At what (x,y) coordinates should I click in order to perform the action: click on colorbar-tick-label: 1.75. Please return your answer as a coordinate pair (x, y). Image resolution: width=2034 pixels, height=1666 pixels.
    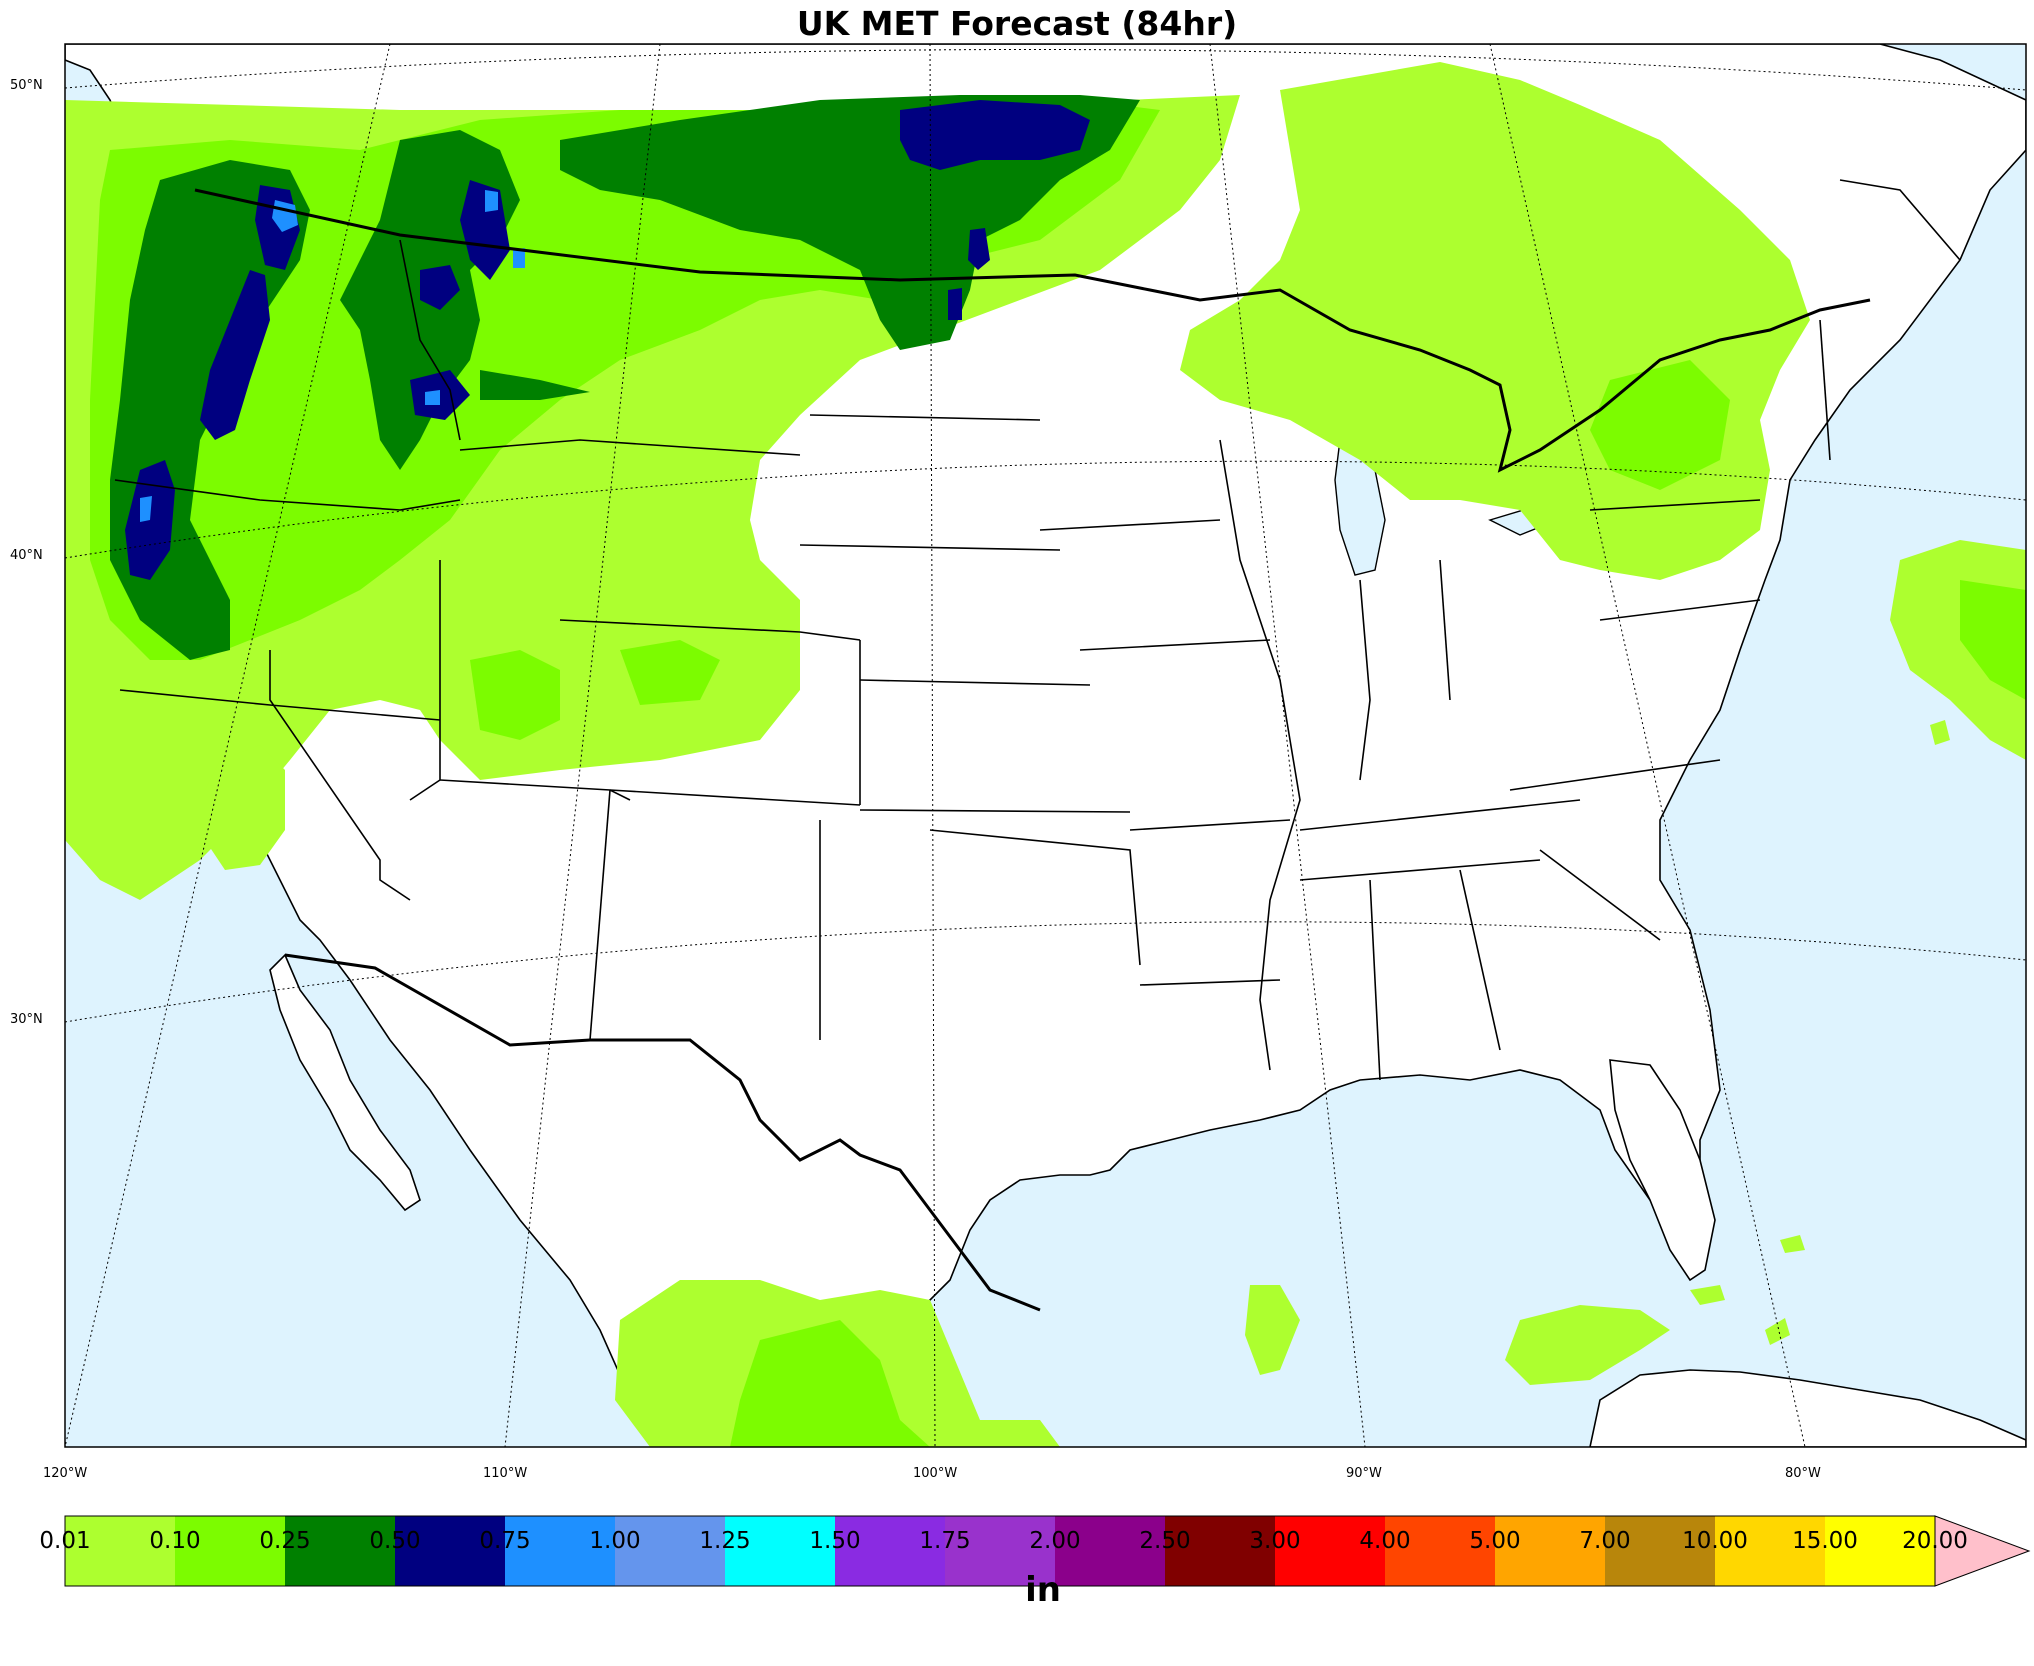
    Looking at the image, I should click on (945, 1541).